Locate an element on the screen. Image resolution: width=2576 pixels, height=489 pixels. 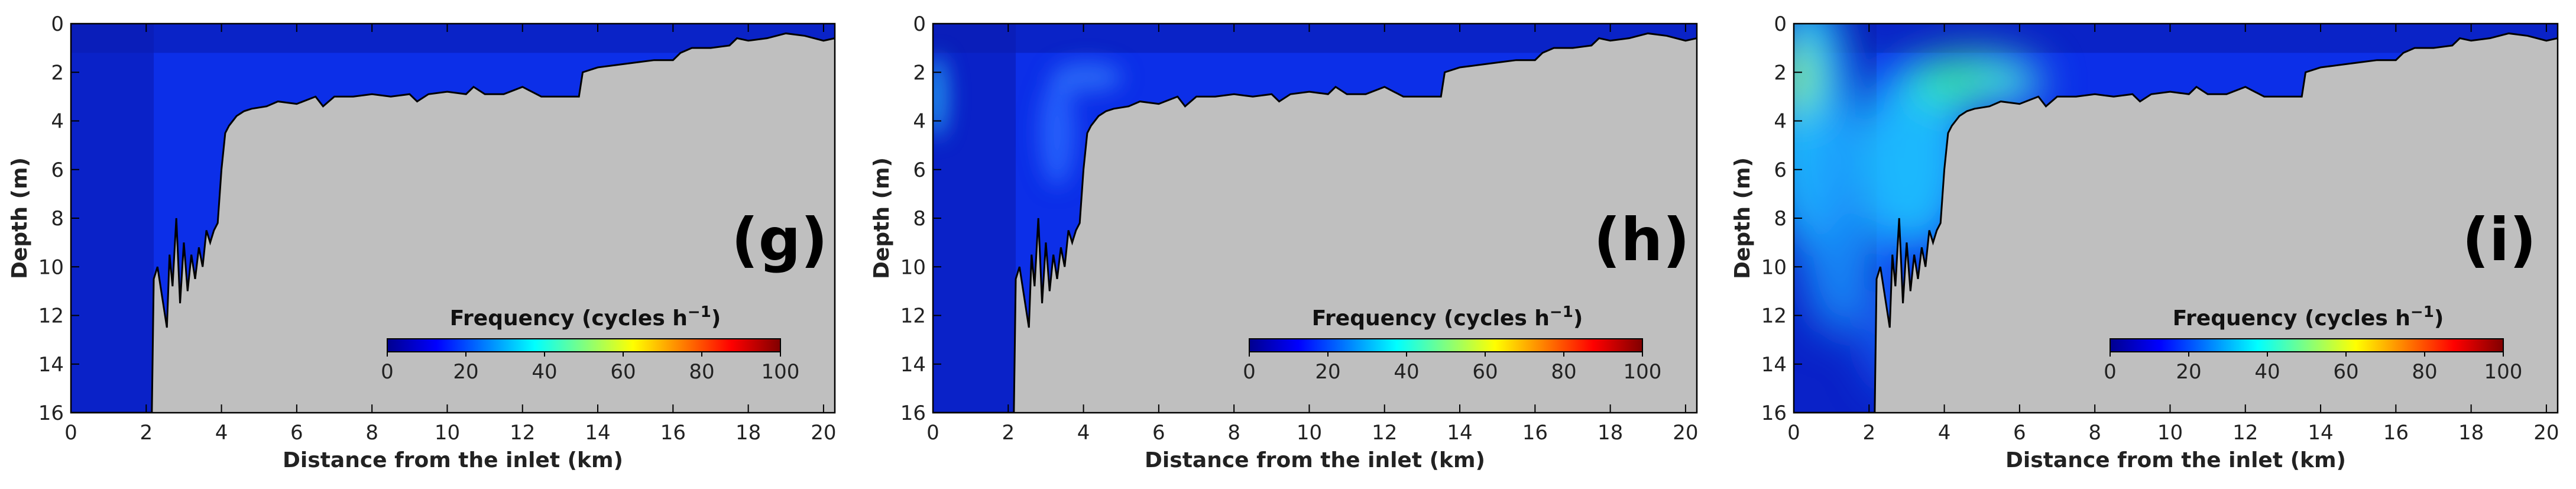
colorbar-tick-label: 20 is located at coordinates (465, 372).